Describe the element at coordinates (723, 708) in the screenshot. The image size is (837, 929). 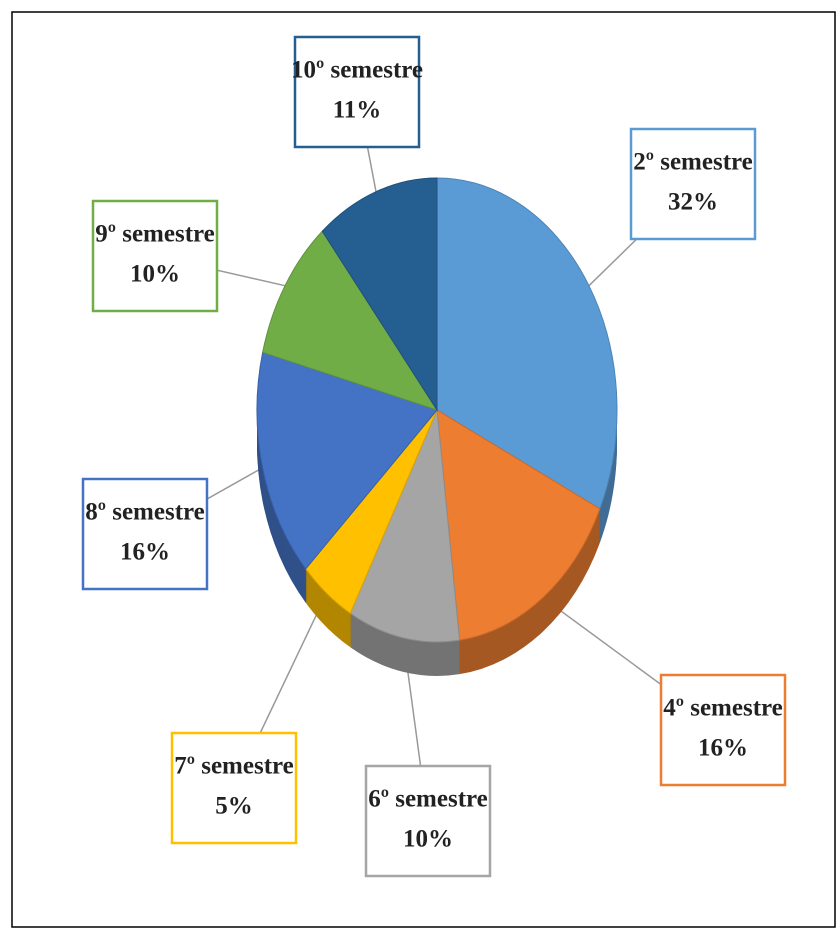
I see `category-label: 4º semestre` at that location.